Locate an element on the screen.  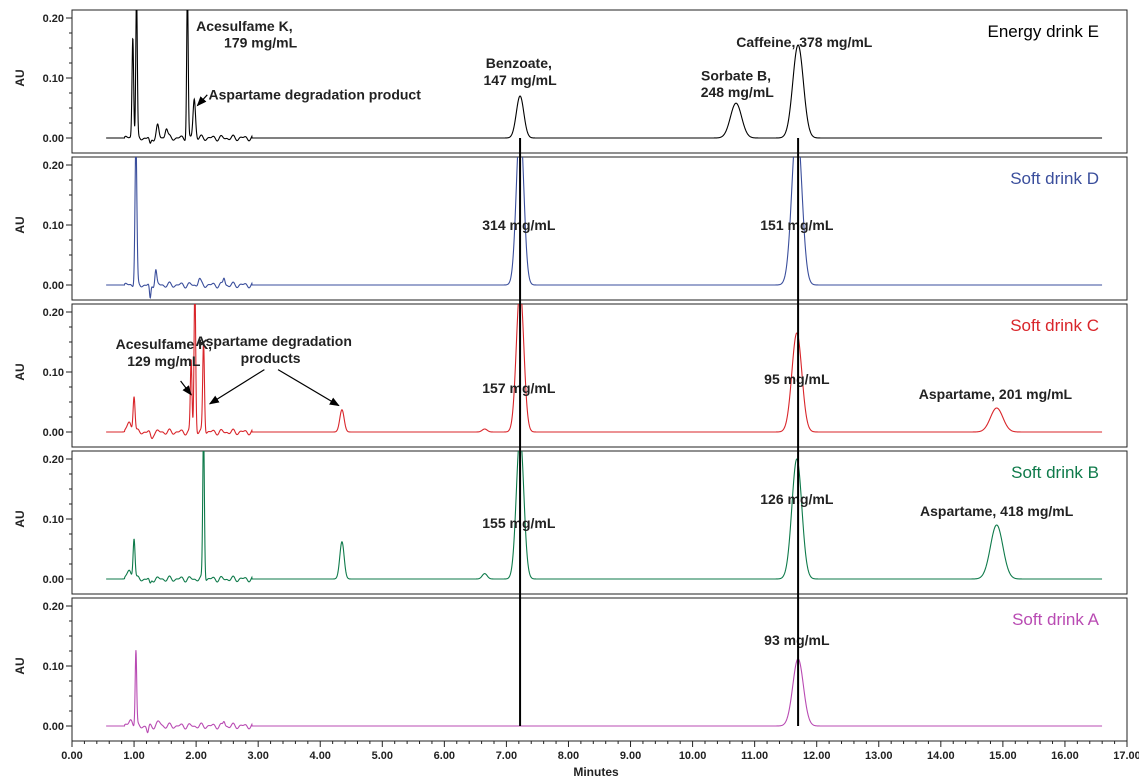
peak-annotation: Aspartame degradation is located at coordinates (274, 341).